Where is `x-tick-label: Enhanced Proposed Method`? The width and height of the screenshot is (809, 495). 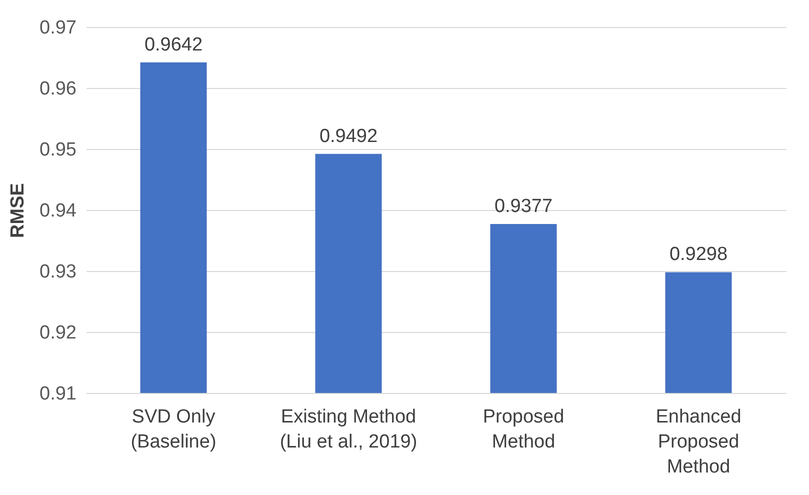
x-tick-label: Enhanced Proposed Method is located at coordinates (699, 442).